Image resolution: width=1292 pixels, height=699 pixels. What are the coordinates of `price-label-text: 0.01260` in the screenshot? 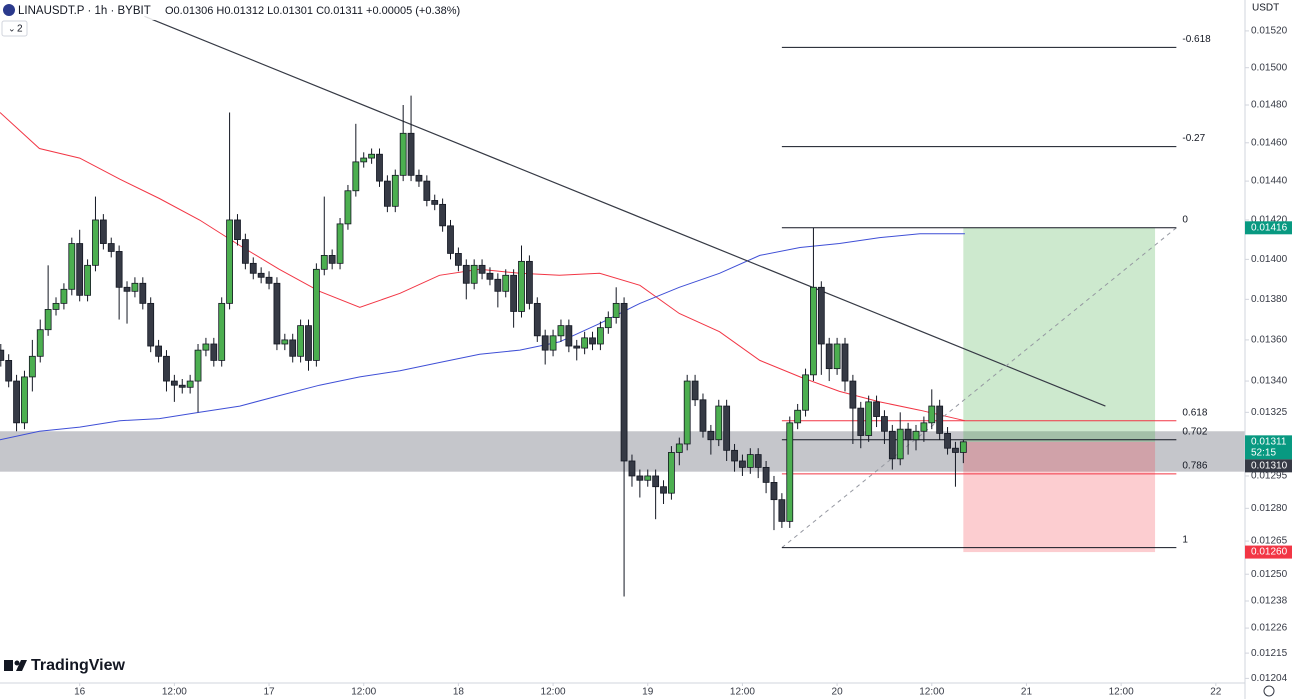 It's located at (1269, 552).